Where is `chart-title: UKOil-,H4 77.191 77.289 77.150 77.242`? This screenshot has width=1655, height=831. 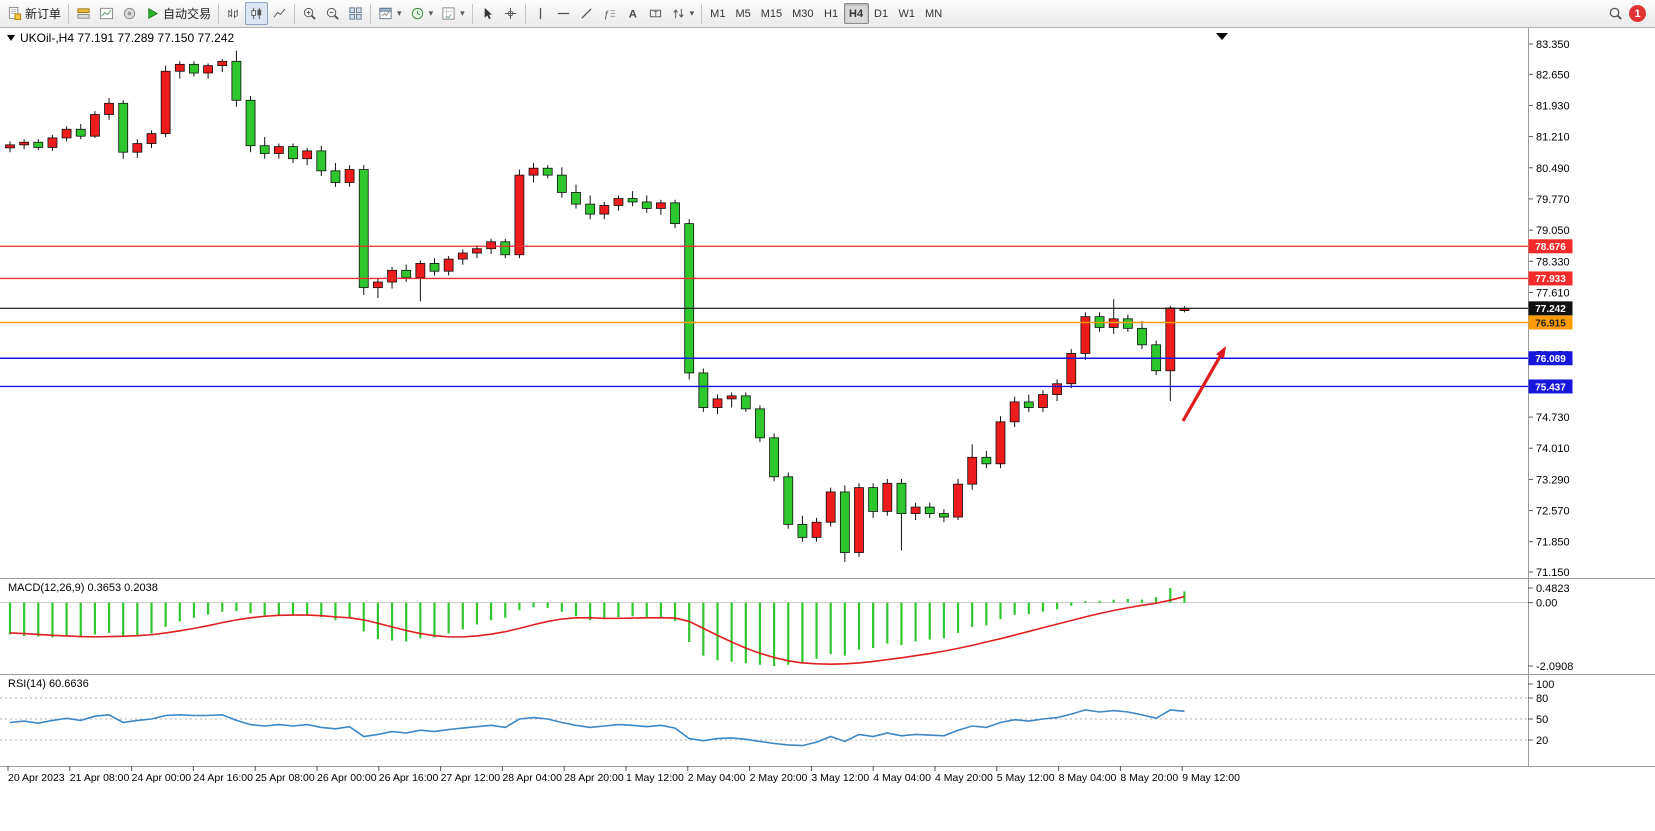 chart-title: UKOil-,H4 77.191 77.289 77.150 77.242 is located at coordinates (127, 38).